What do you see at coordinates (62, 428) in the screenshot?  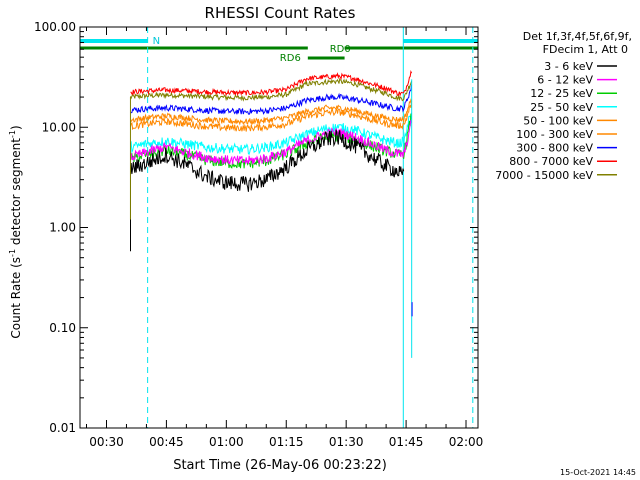 I see `y-tick-label: 0.01` at bounding box center [62, 428].